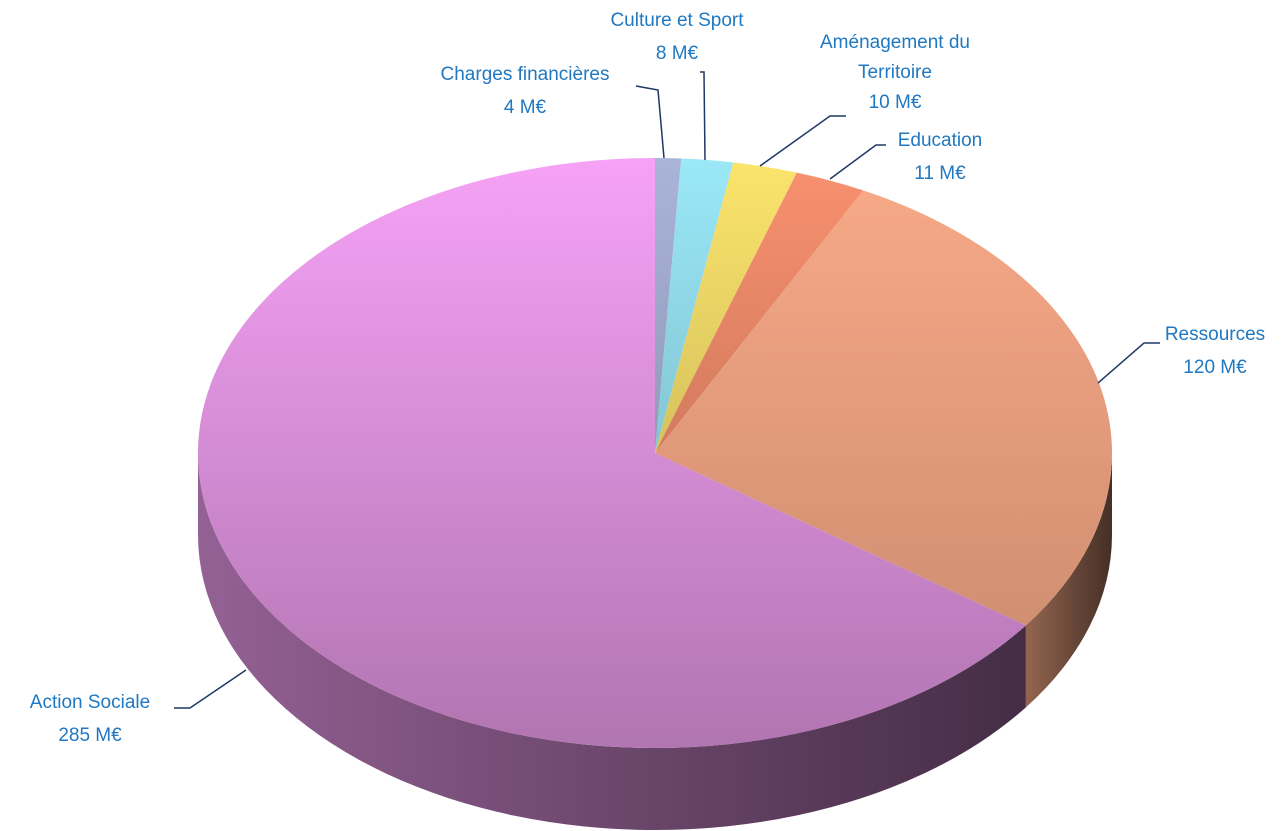 Image resolution: width=1288 pixels, height=831 pixels. Describe the element at coordinates (1215, 367) in the screenshot. I see `value-label: 120 M€` at that location.